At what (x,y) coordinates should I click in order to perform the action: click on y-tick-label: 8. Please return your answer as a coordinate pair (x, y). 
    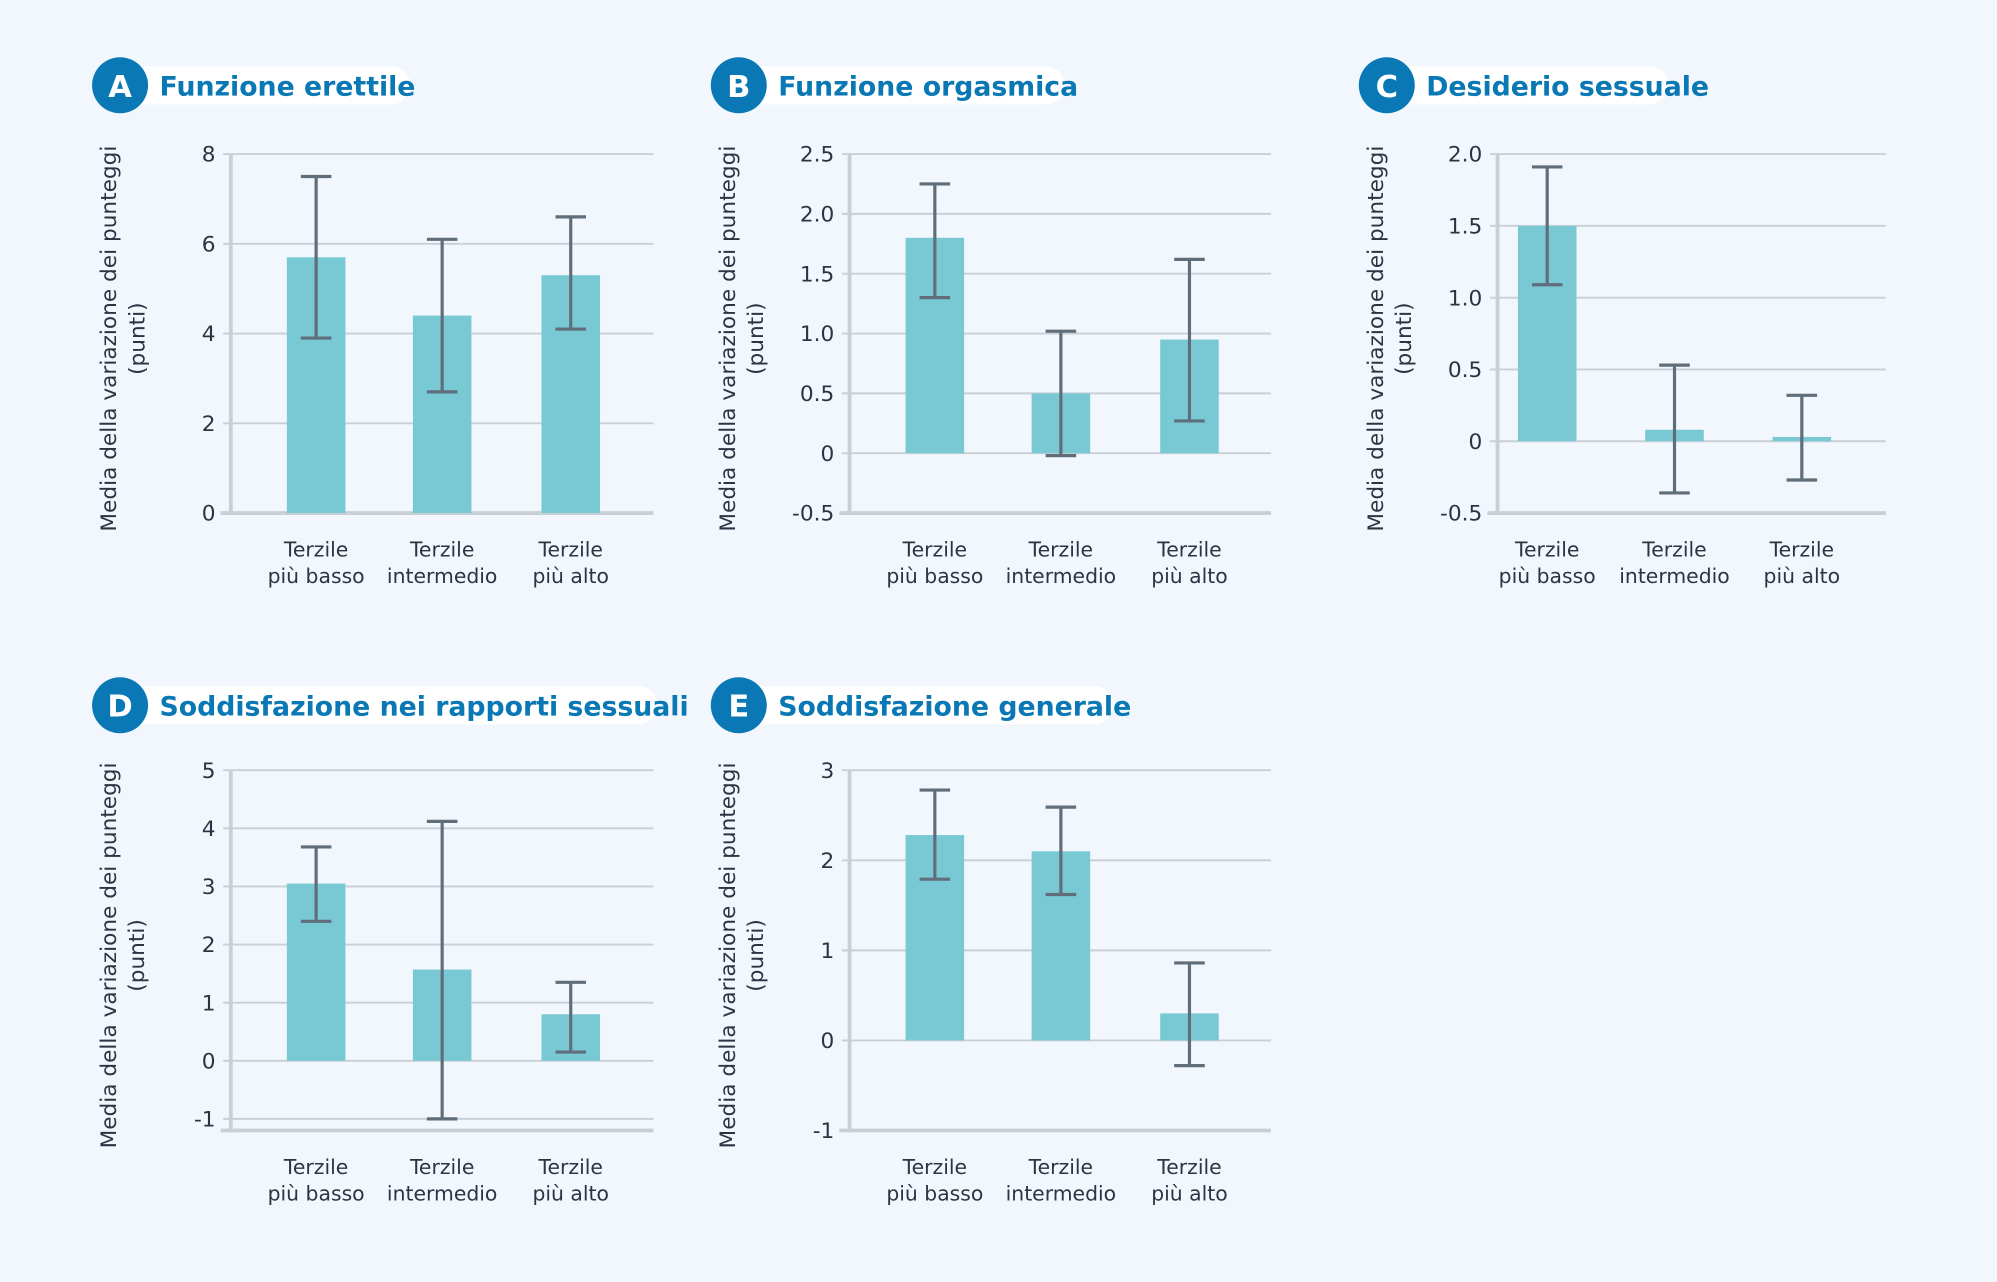
    Looking at the image, I should click on (209, 155).